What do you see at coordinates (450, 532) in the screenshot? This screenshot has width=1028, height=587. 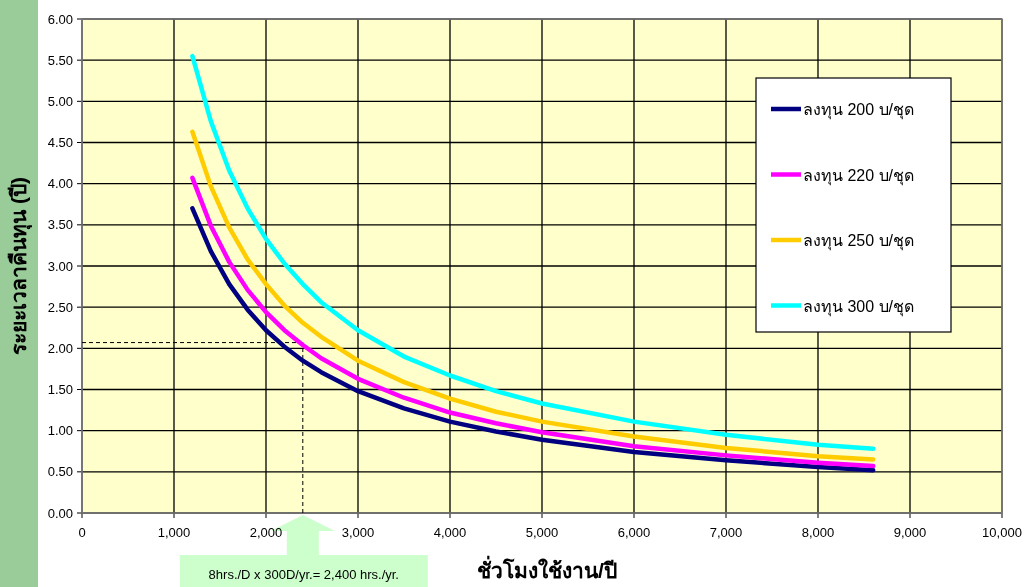 I see `x-tick-label: 4,000` at bounding box center [450, 532].